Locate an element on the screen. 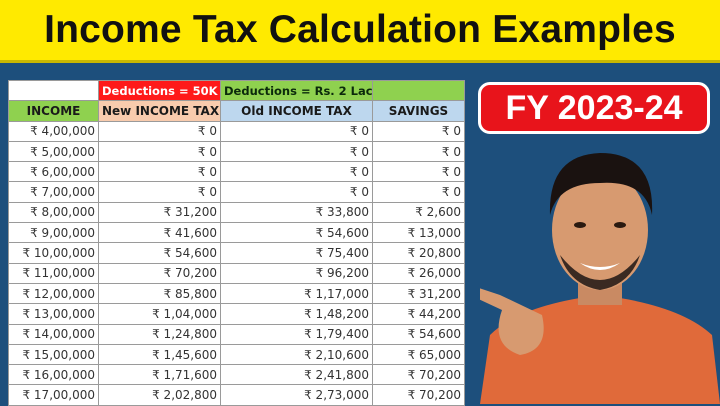 The width and height of the screenshot is (720, 406). cell-income: ₹ 8,00,000 is located at coordinates (53, 212).